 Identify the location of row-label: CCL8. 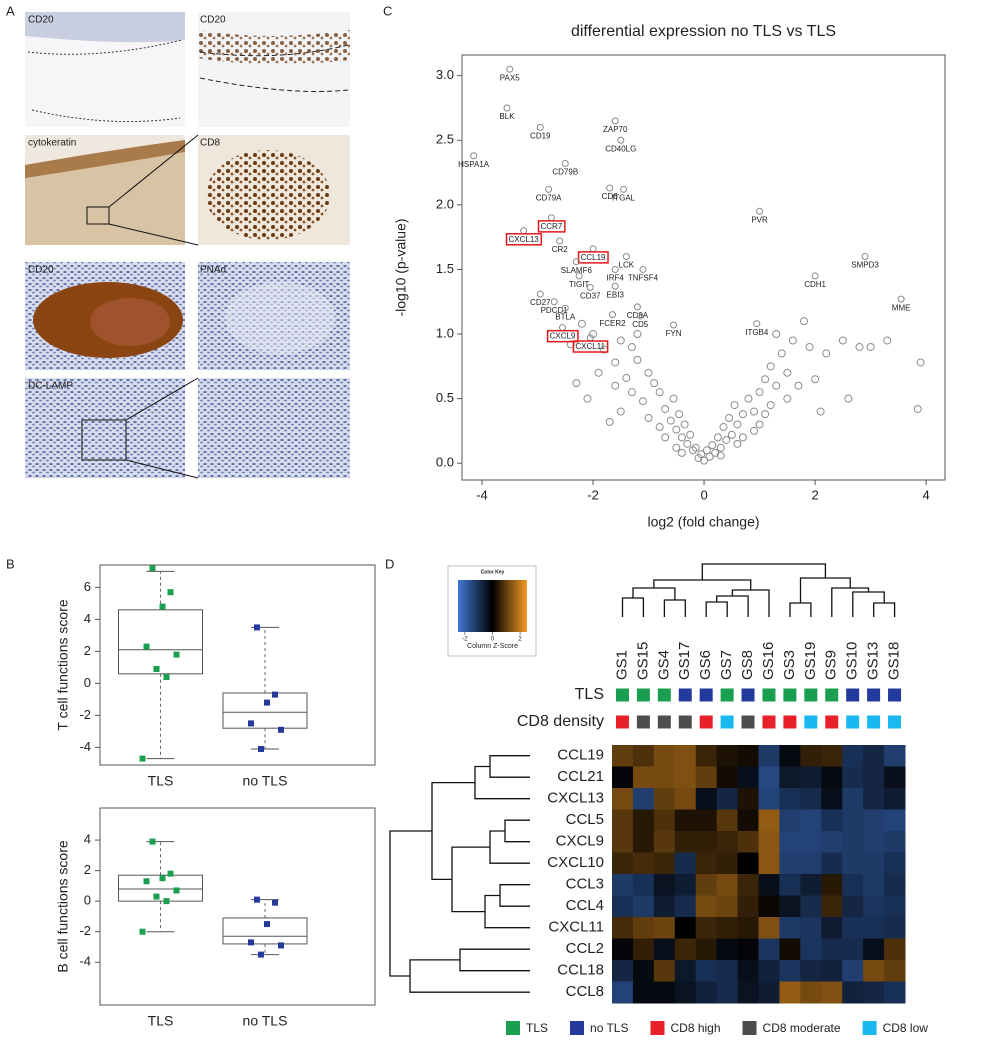
(585, 991).